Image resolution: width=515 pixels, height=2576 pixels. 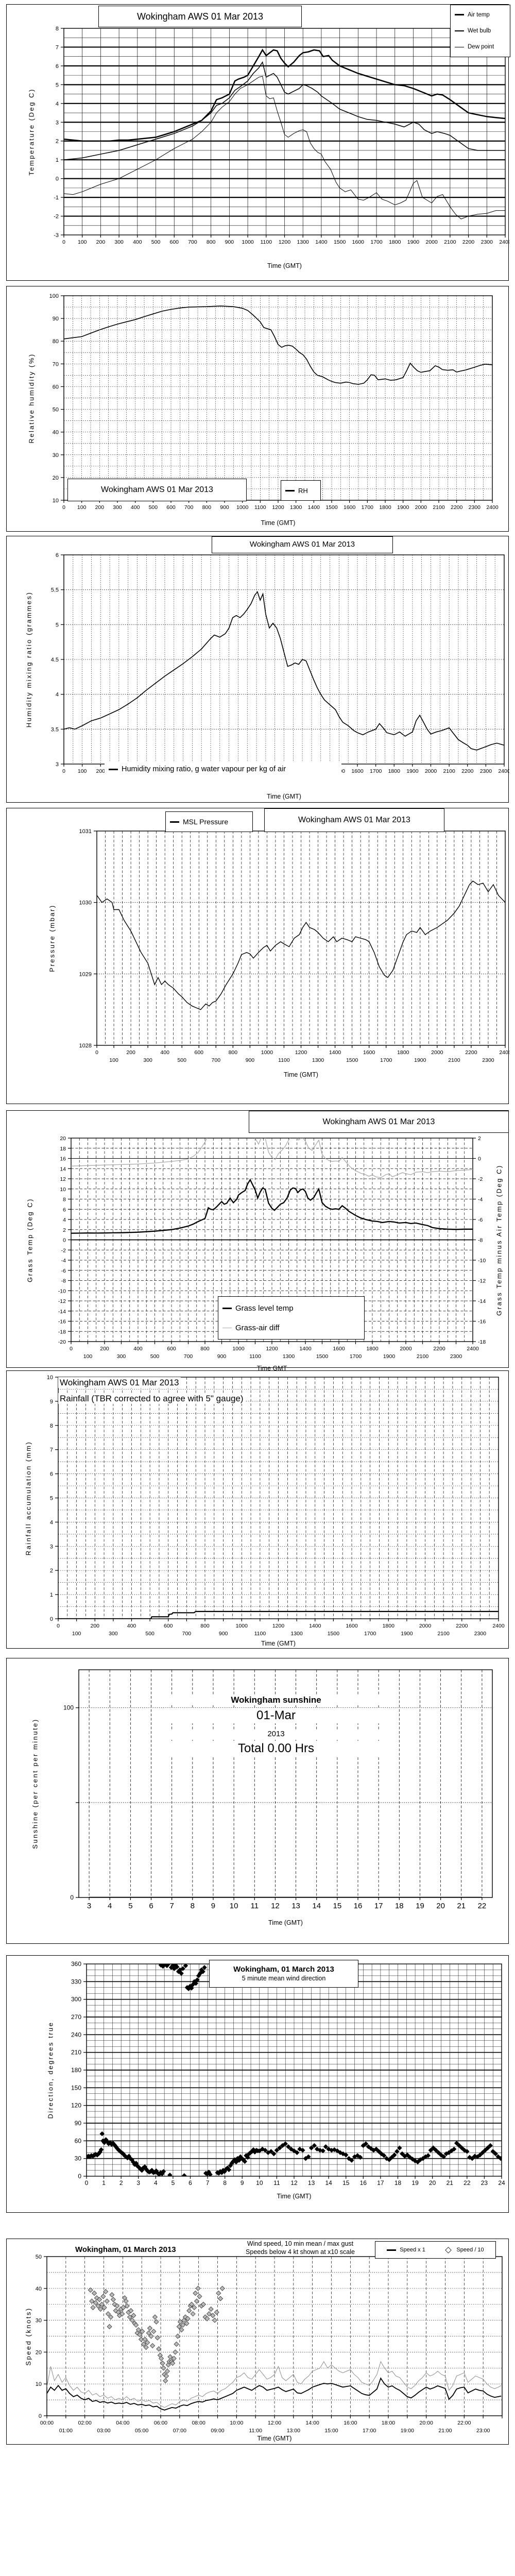 I want to click on legend-label: Wet bulb, so click(x=480, y=30).